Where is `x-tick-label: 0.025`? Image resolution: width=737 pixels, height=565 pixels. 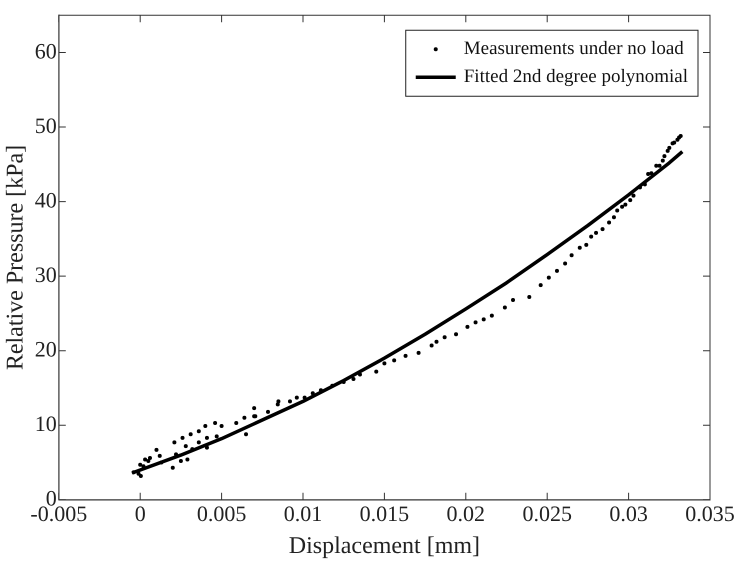 x-tick-label: 0.025 is located at coordinates (547, 513).